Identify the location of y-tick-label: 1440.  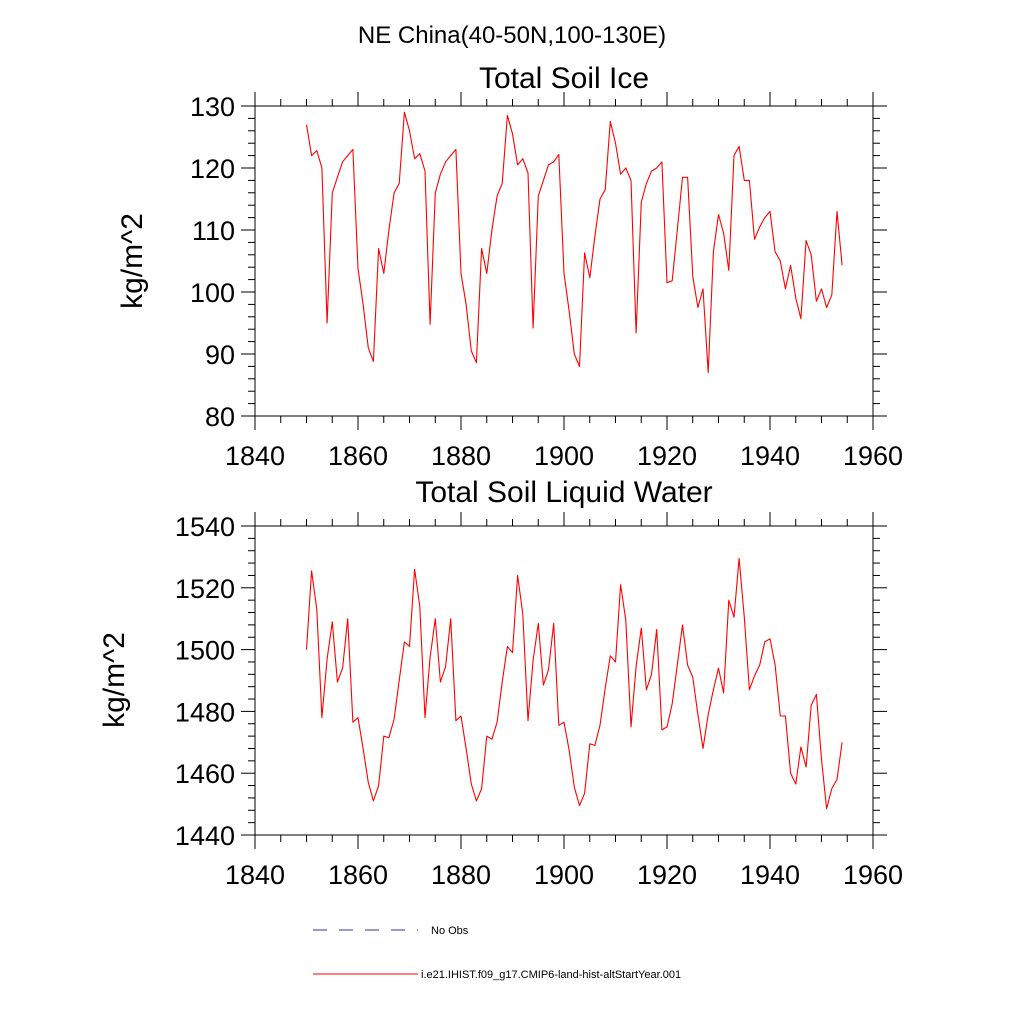
(205, 836).